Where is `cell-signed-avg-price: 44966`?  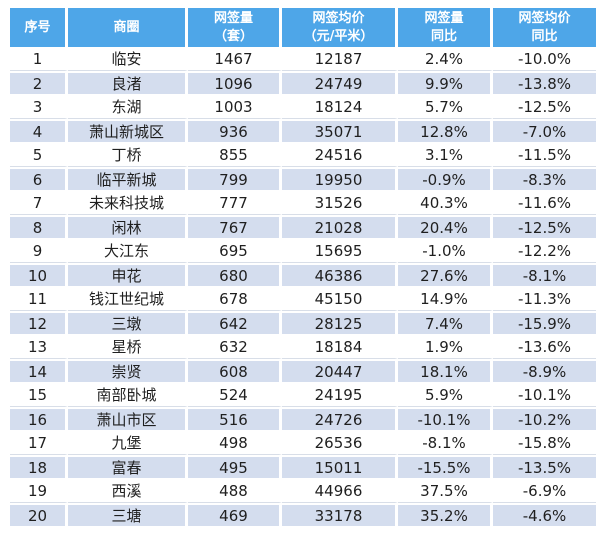 cell-signed-avg-price: 44966 is located at coordinates (340, 491).